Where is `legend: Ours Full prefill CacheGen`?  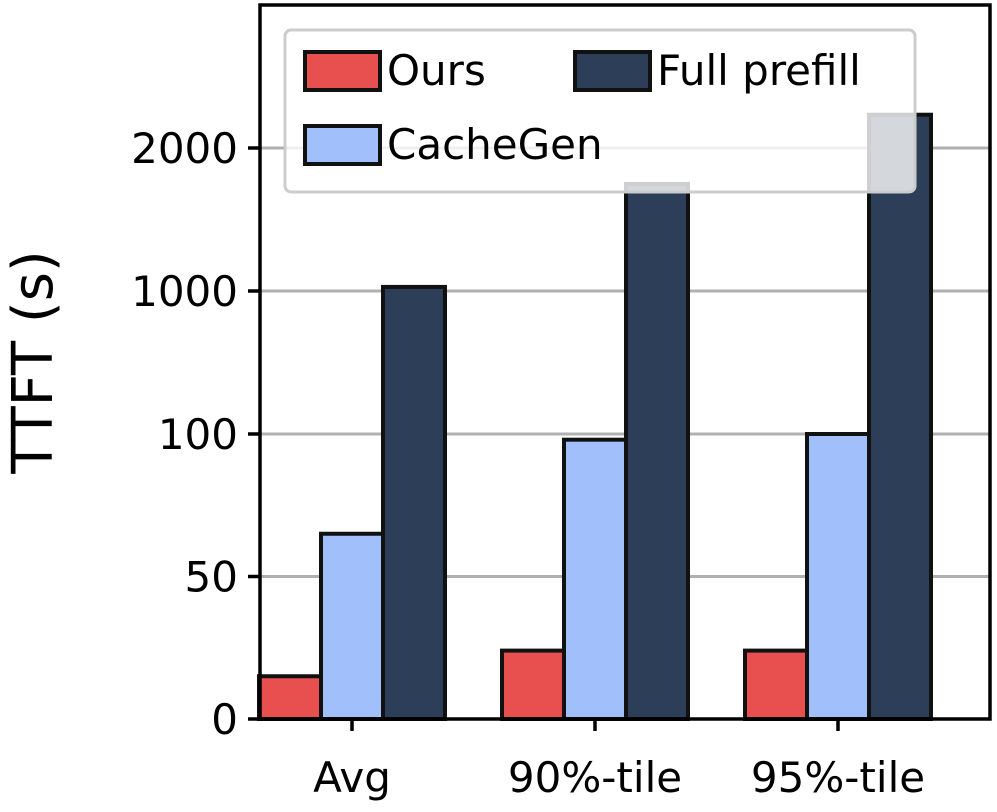
legend: Ours Full prefill CacheGen is located at coordinates (600, 111).